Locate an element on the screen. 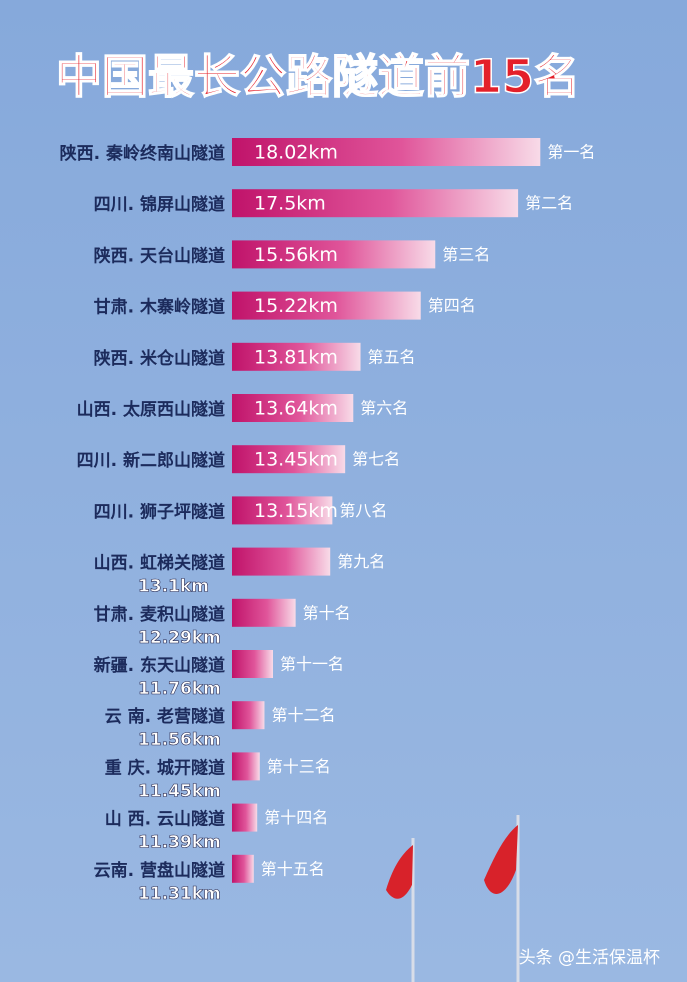  value-label: 11.31km is located at coordinates (179, 894).